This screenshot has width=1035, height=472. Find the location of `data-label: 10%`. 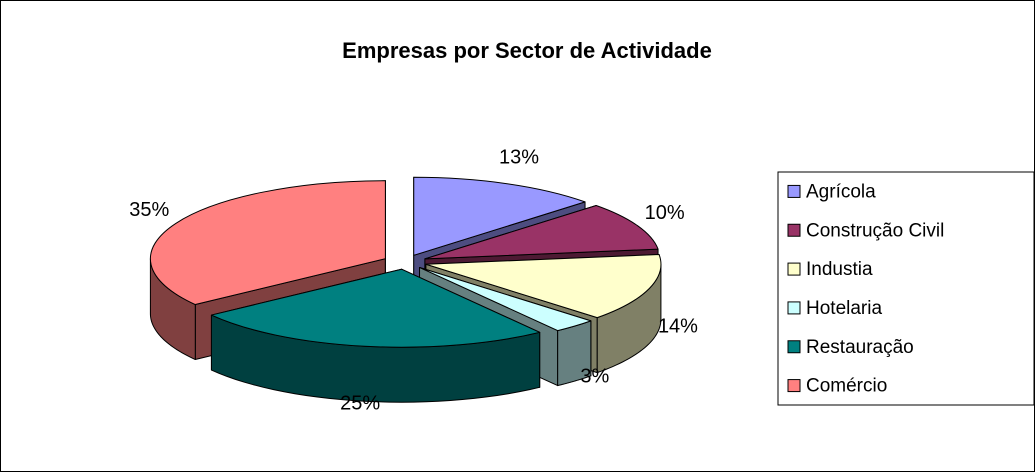

data-label: 10% is located at coordinates (665, 213).